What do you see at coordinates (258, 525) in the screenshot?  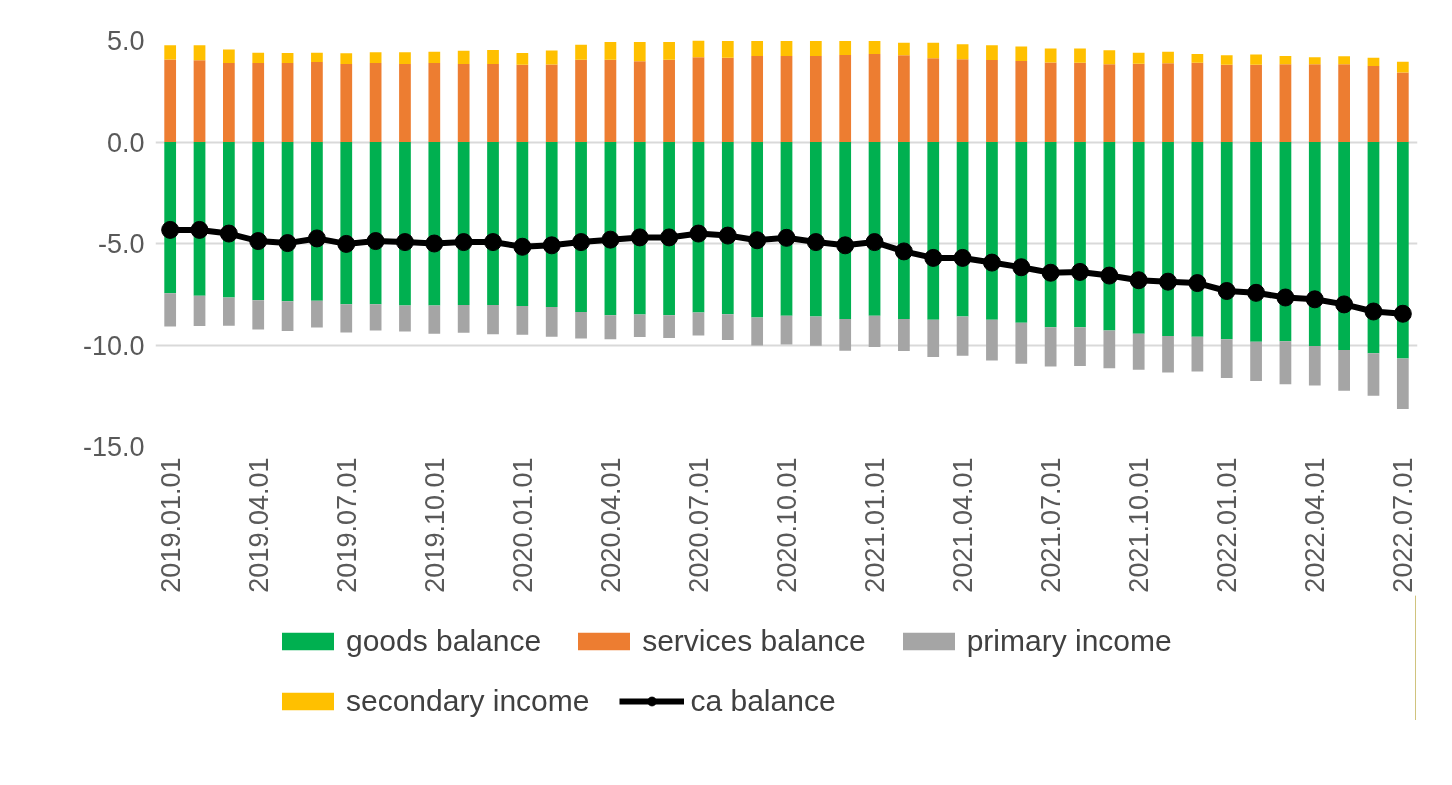 I see `x-tick-label: 2019.04.01` at bounding box center [258, 525].